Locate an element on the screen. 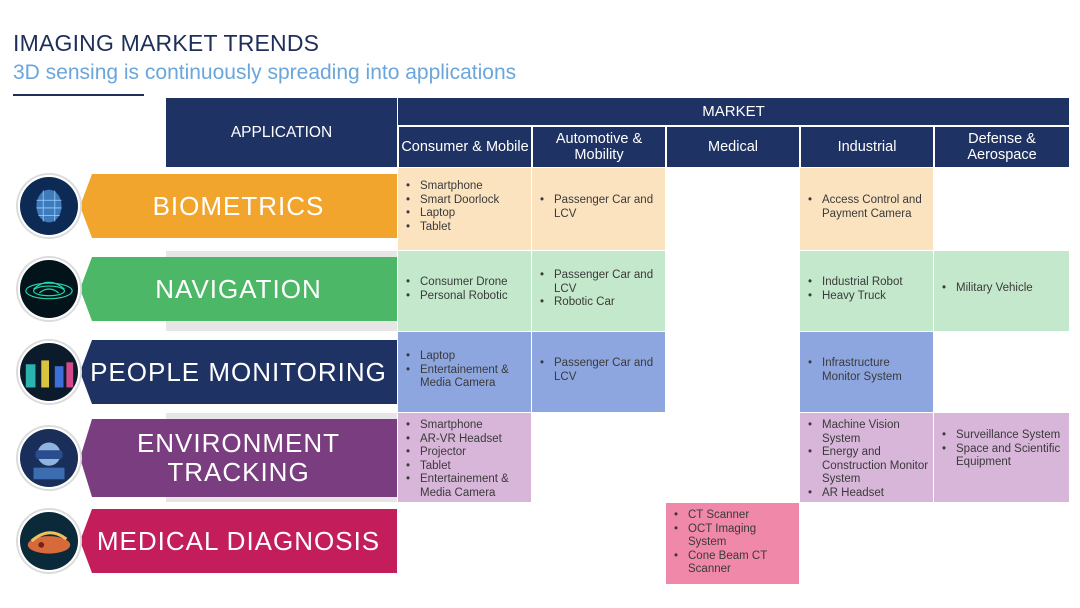 This screenshot has height=608, width=1080. cell-item: Surveillance System is located at coordinates (1003, 436).